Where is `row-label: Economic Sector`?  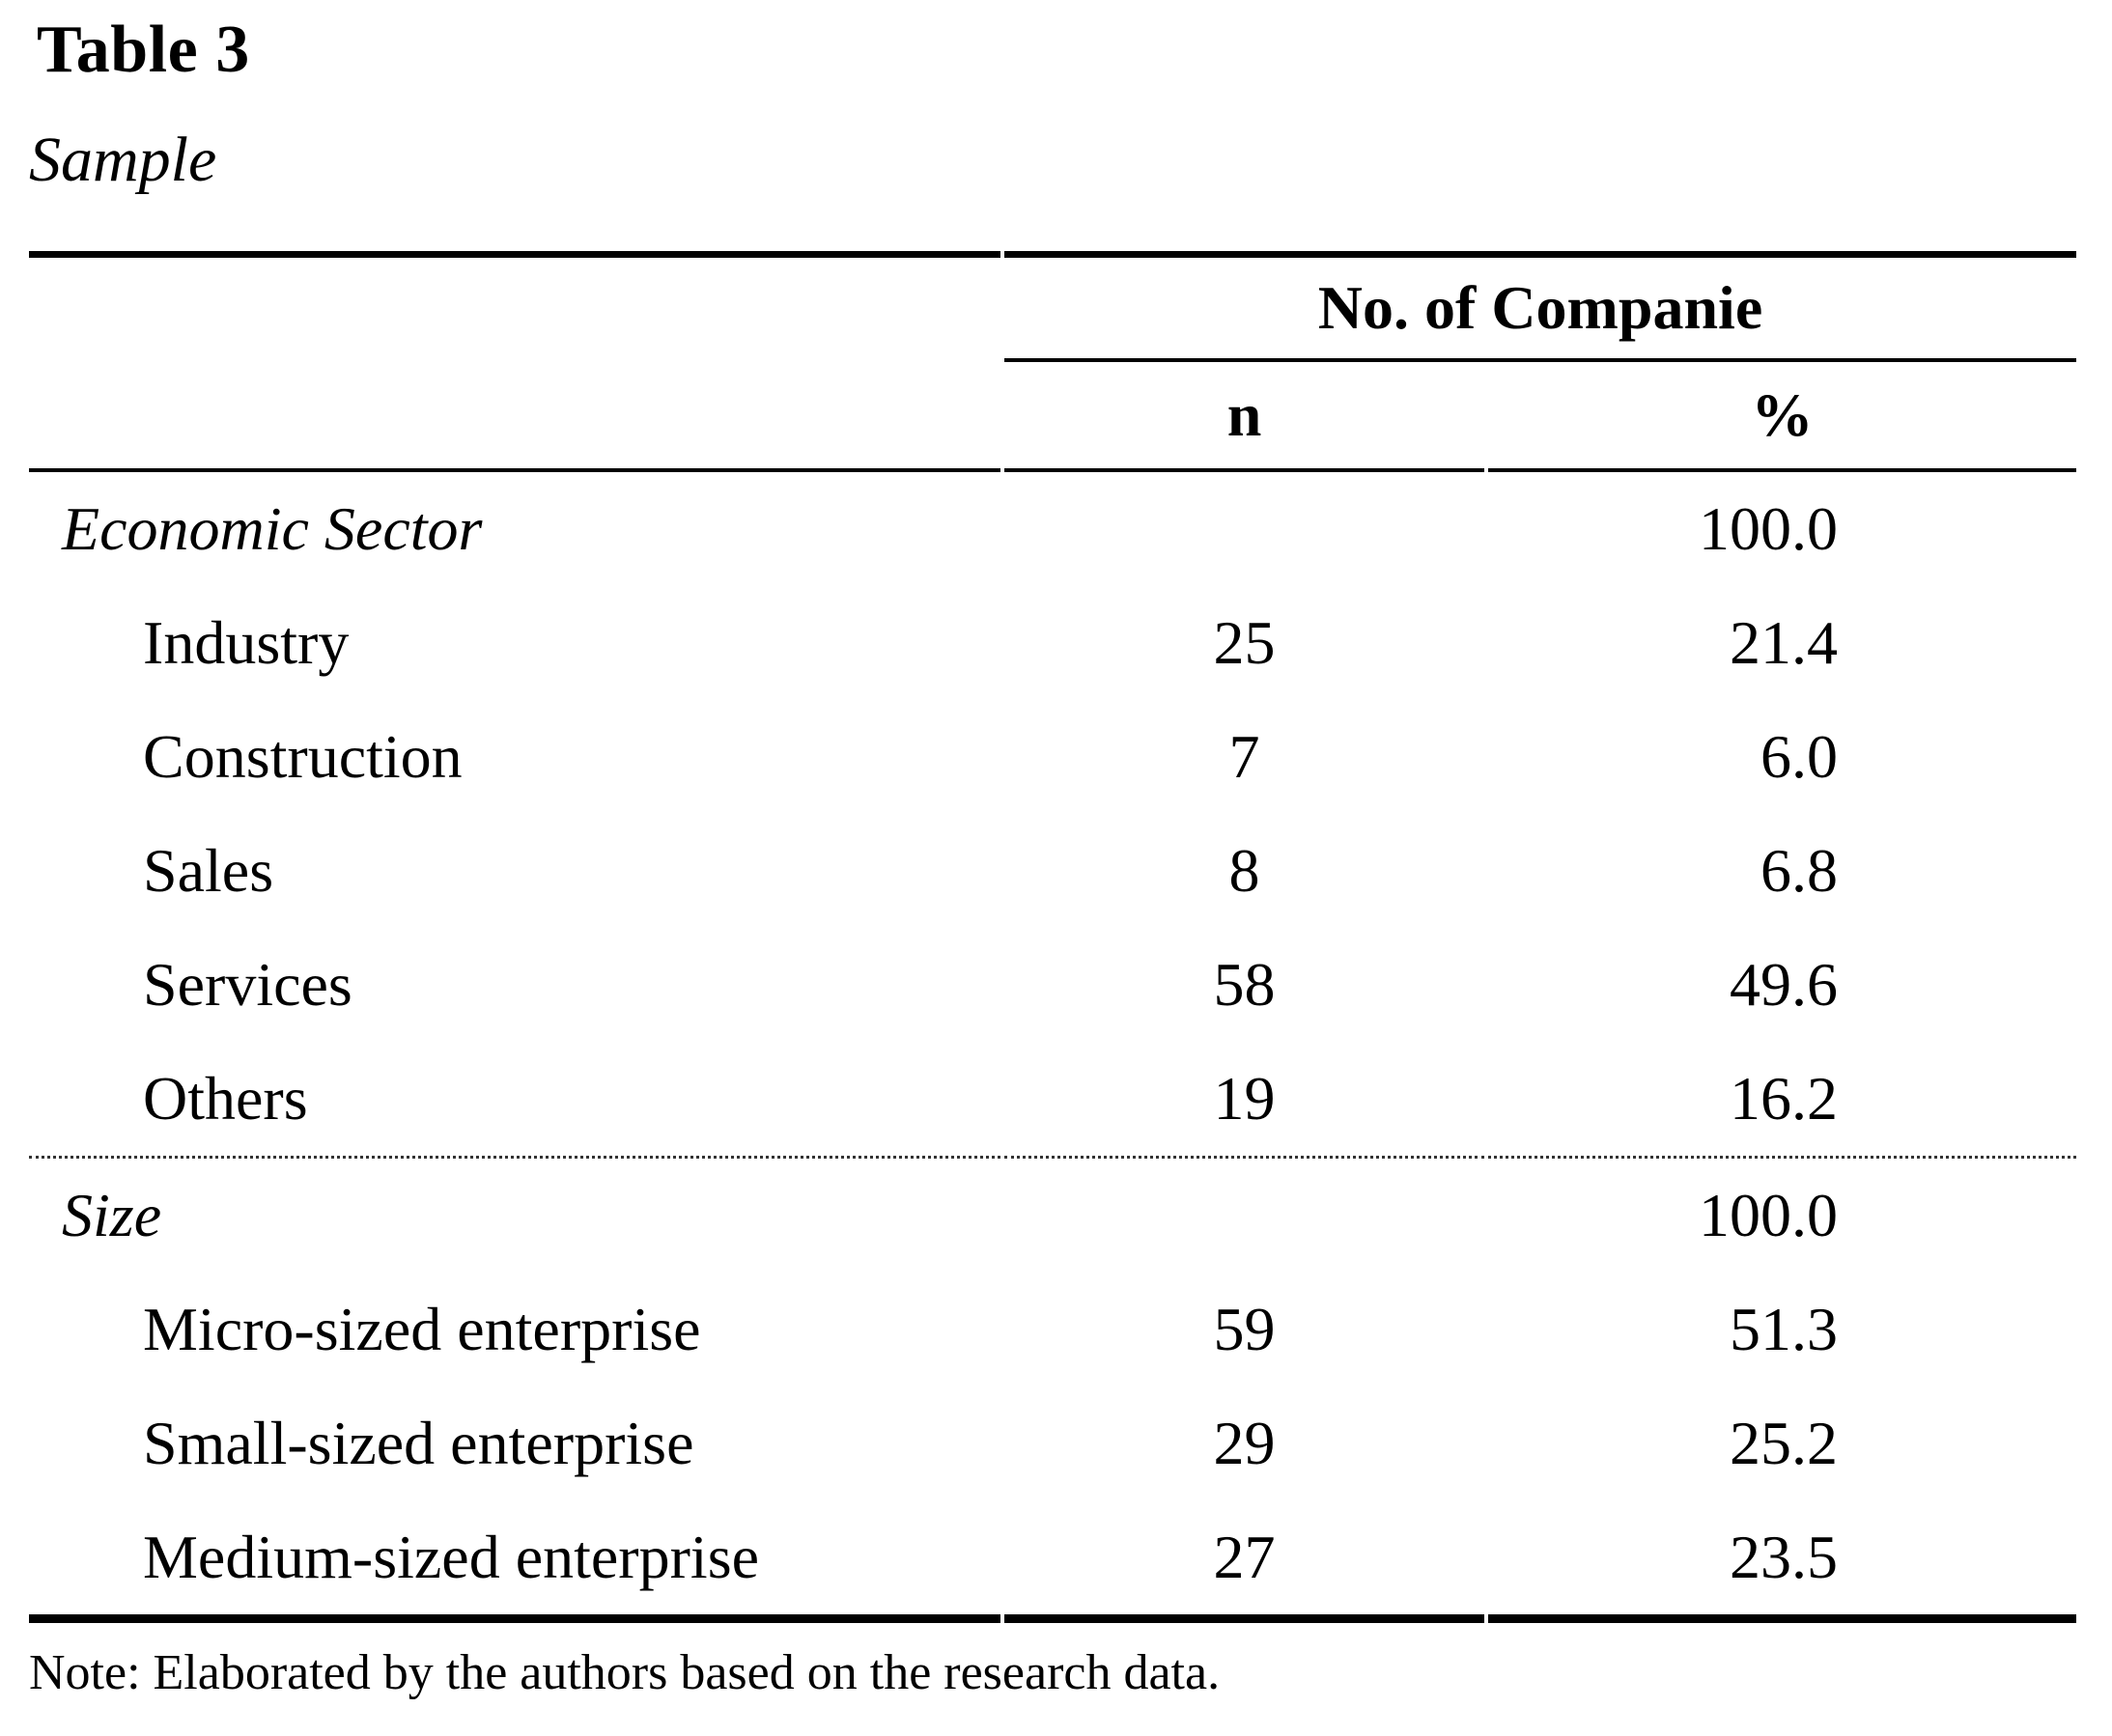 row-label: Economic Sector is located at coordinates (272, 528).